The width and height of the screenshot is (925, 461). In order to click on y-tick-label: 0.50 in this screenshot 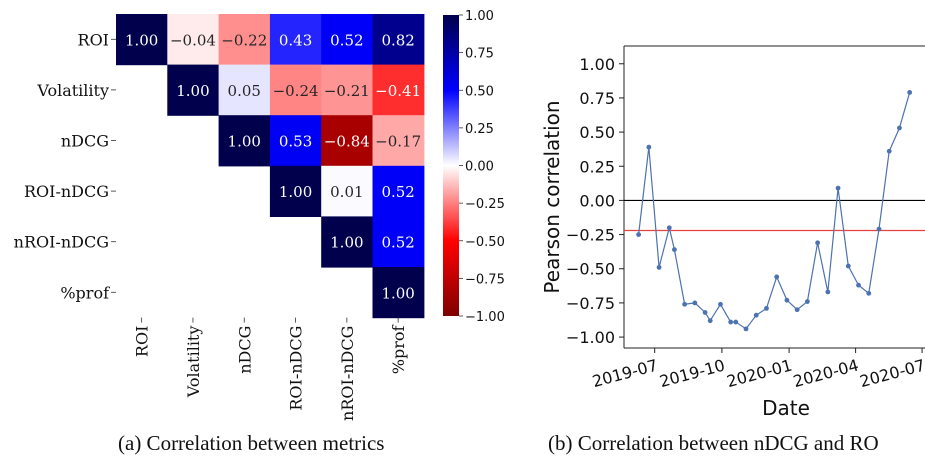, I will do `click(597, 132)`.